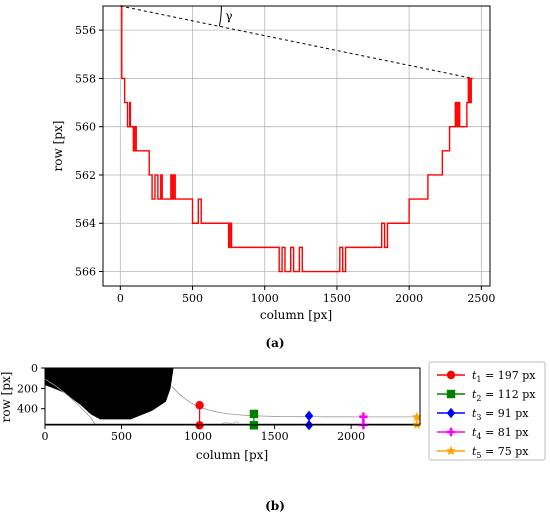  Describe the element at coordinates (275, 506) in the screenshot. I see `caption-b: (b)` at that location.